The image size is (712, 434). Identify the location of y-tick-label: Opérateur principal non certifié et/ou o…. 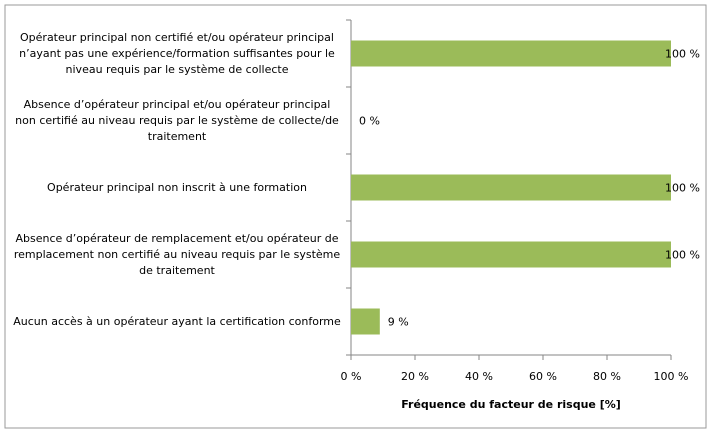
(177, 53).